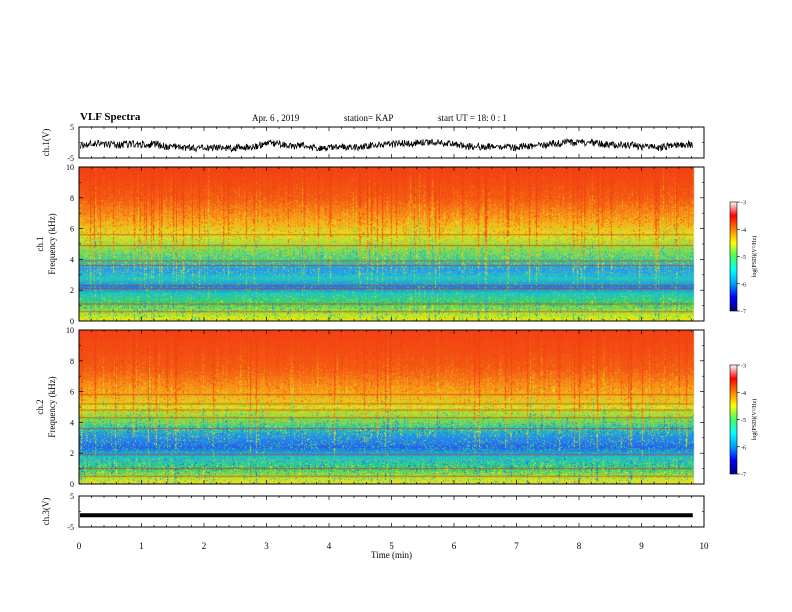  What do you see at coordinates (141, 546) in the screenshot?
I see `x-tick-label: 1` at bounding box center [141, 546].